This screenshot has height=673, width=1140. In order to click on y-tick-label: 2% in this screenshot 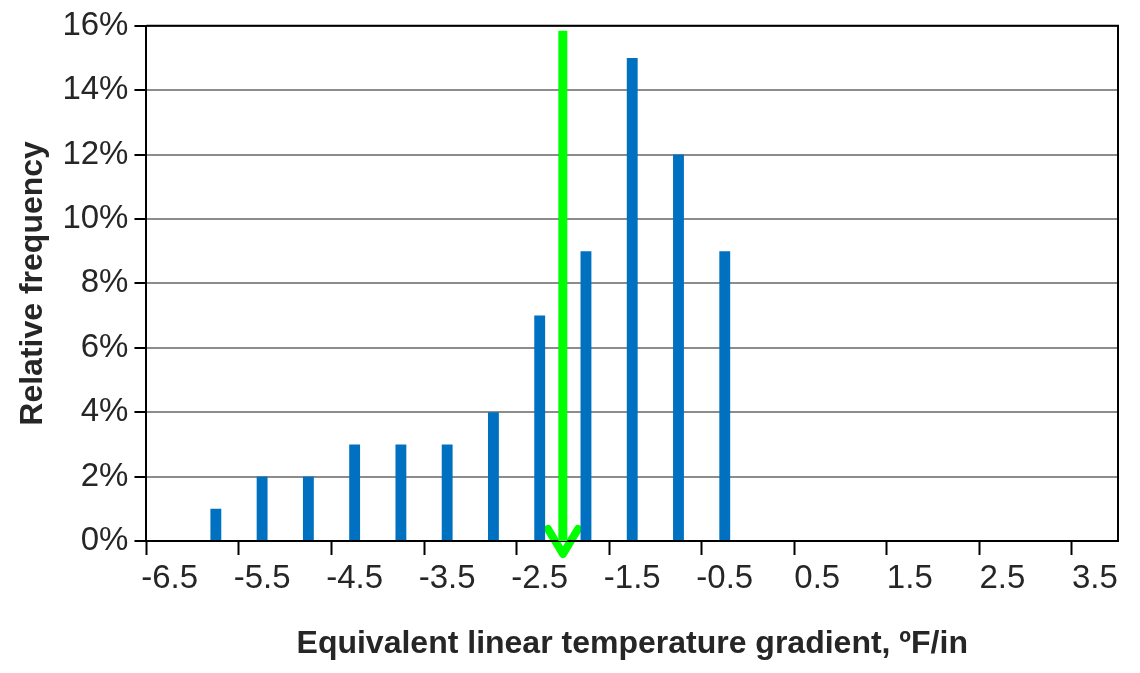, I will do `click(104, 474)`.